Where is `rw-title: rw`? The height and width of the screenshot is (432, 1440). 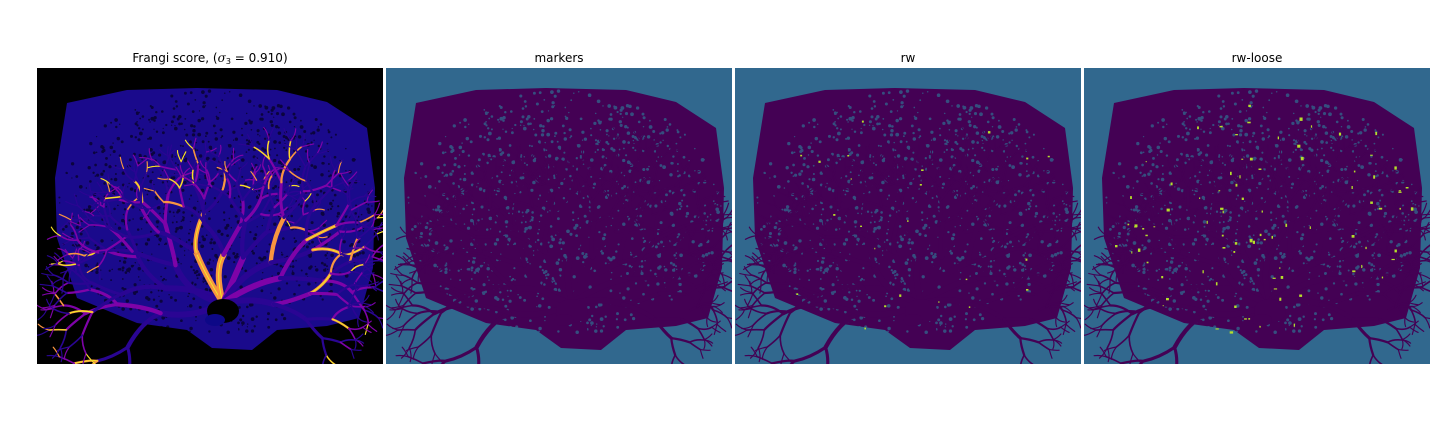 rw-title: rw is located at coordinates (908, 58).